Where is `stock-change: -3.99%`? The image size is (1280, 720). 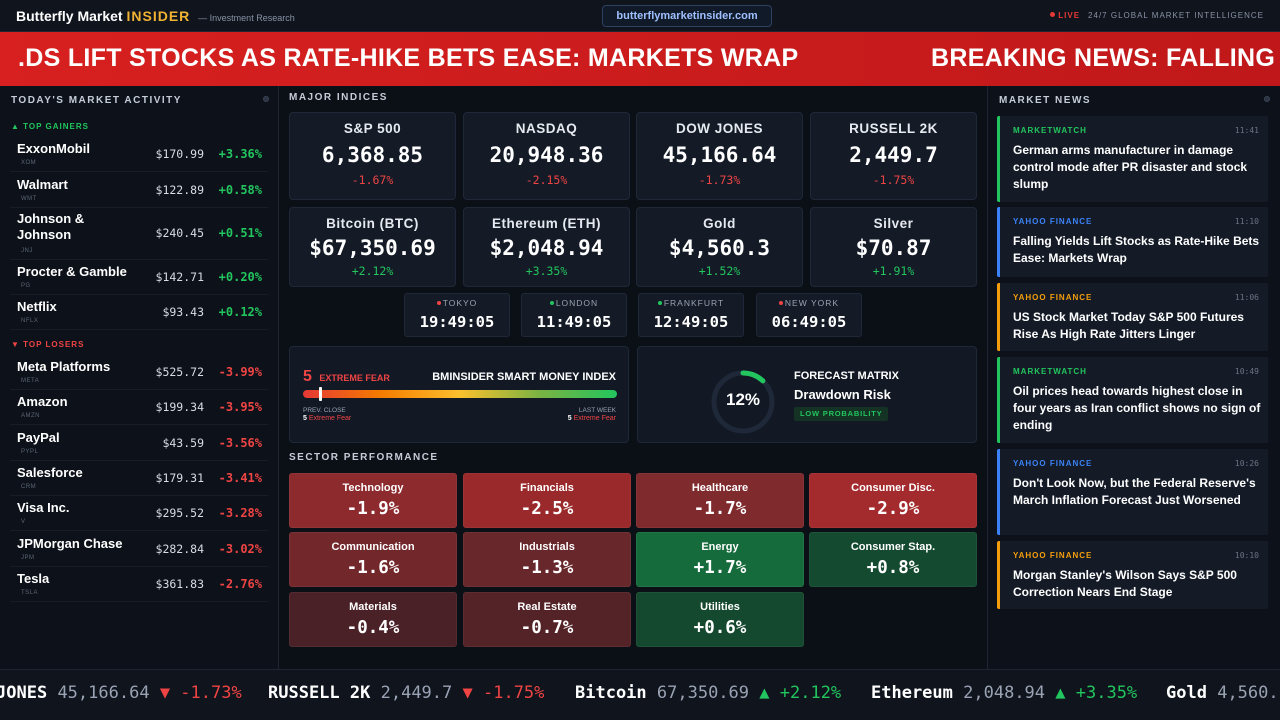 stock-change: -3.99% is located at coordinates (240, 372).